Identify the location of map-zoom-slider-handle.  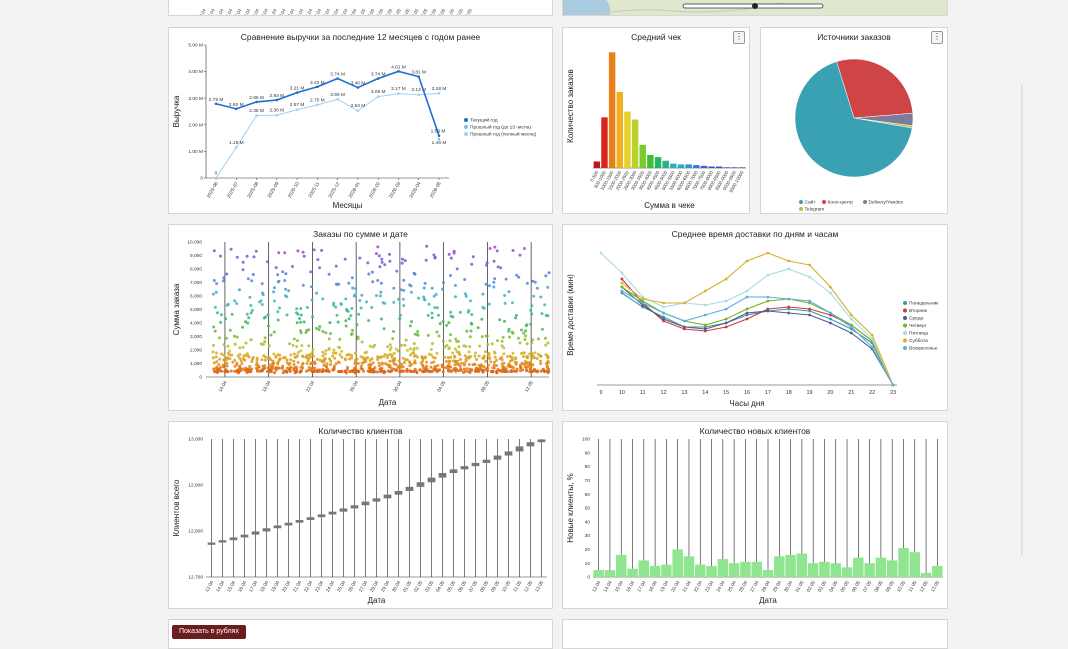
(755, 6).